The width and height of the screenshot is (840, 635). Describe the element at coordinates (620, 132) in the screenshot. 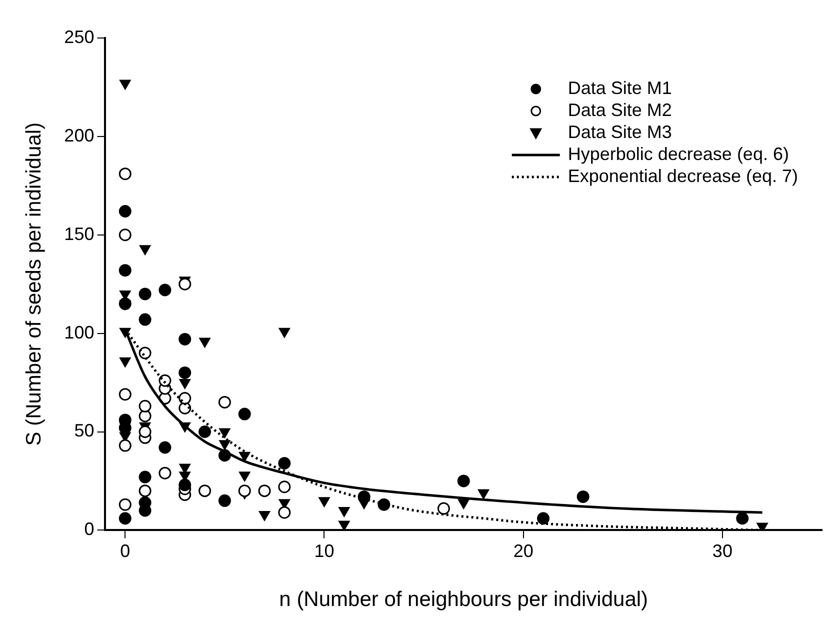

I see `legend-label: Data Site M3` at that location.